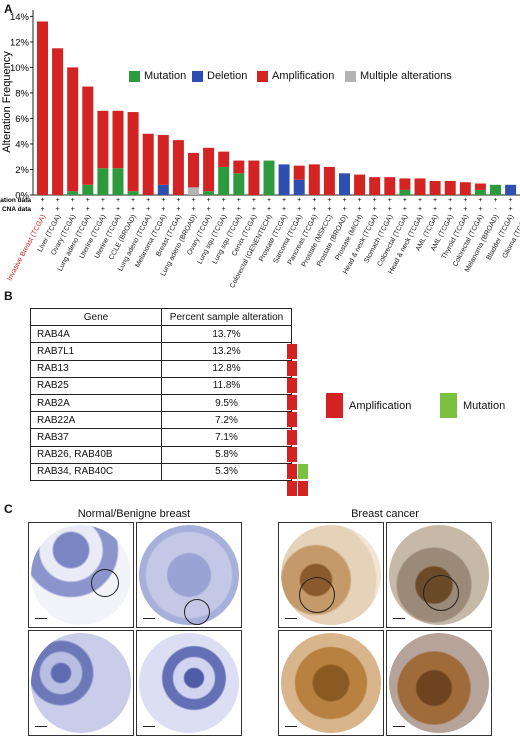 The height and width of the screenshot is (740, 520). Describe the element at coordinates (22, 196) in the screenshot. I see `y-tick-label: 0%` at that location.